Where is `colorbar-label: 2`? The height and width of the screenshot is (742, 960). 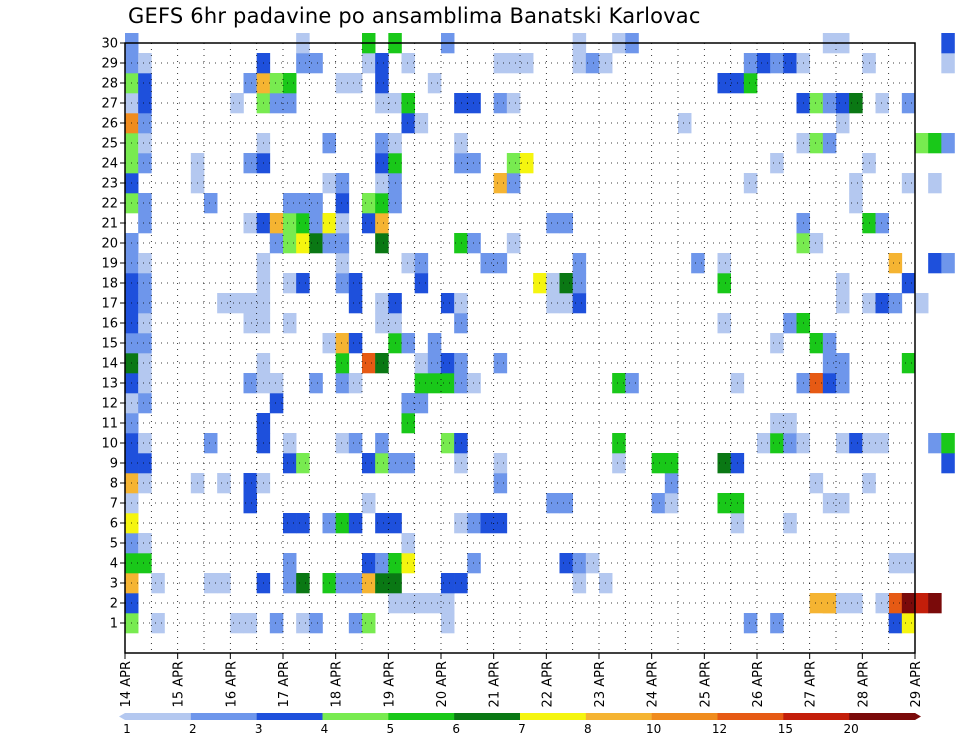
colorbar-label: 2 is located at coordinates (193, 729).